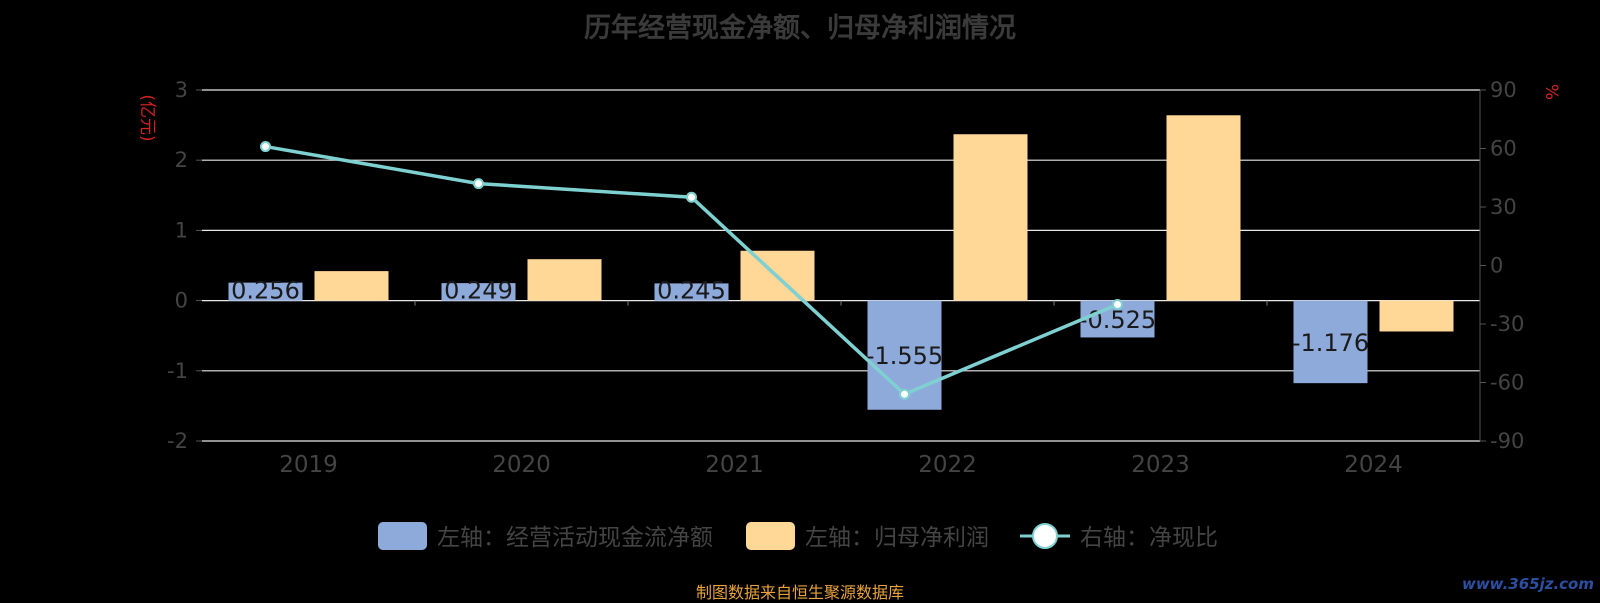  What do you see at coordinates (181, 301) in the screenshot?
I see `left-tick-label: 0` at bounding box center [181, 301].